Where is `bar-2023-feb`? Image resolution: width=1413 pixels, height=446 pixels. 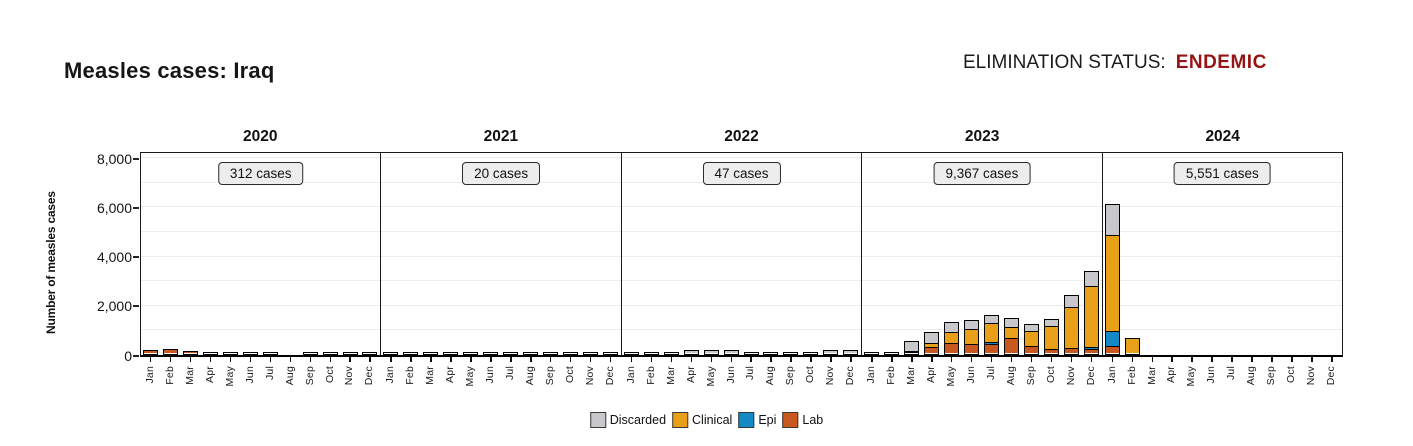 bar-2023-feb is located at coordinates (892, 353).